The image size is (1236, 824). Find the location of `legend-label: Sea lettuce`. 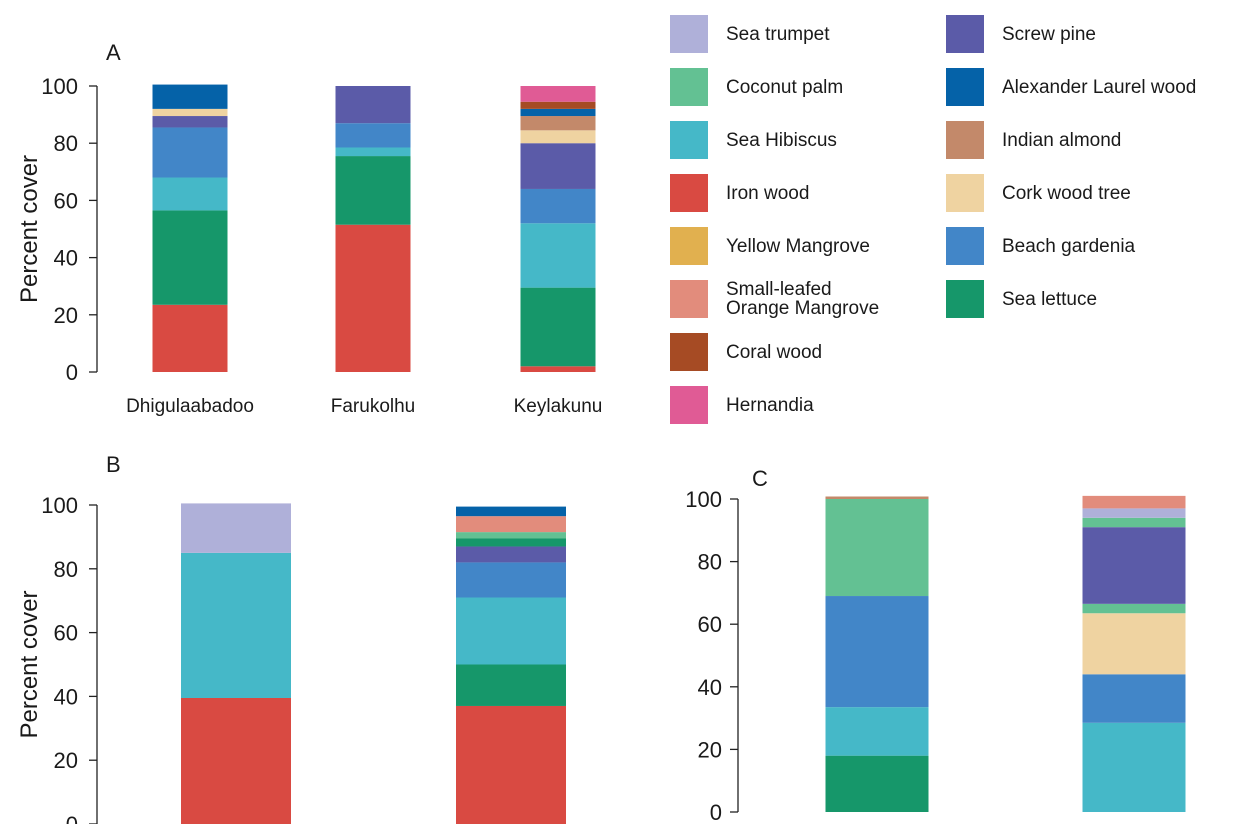

legend-label: Sea lettuce is located at coordinates (1050, 299).